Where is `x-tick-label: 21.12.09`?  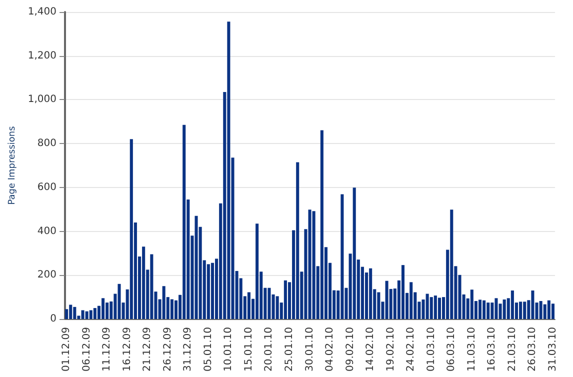 x-tick-label: 21.12.09 is located at coordinates (148, 349).